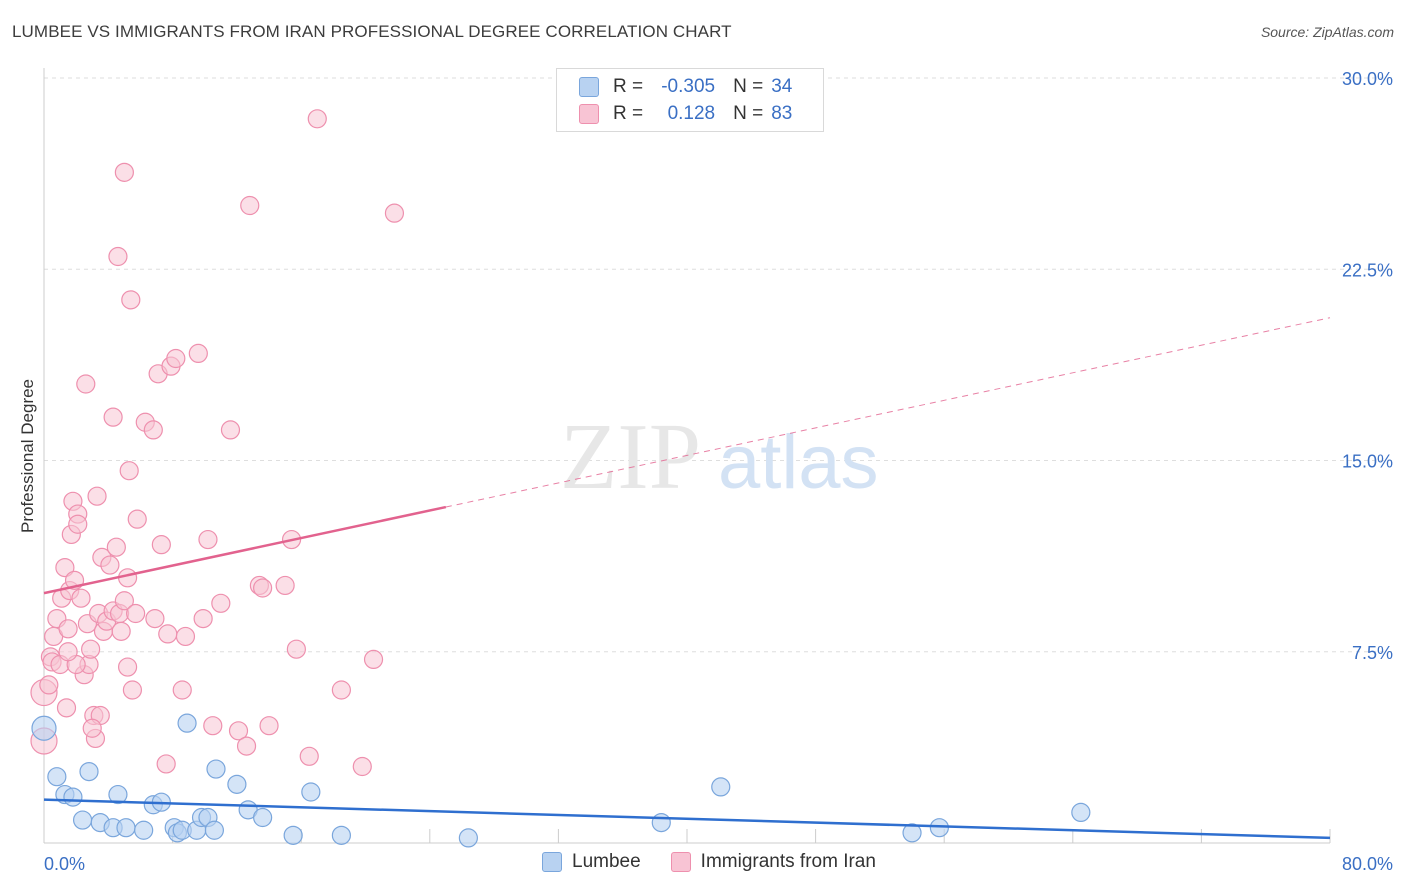 The image size is (1406, 892). Describe the element at coordinates (552, 862) in the screenshot. I see `lumbee-legend-swatch` at that location.